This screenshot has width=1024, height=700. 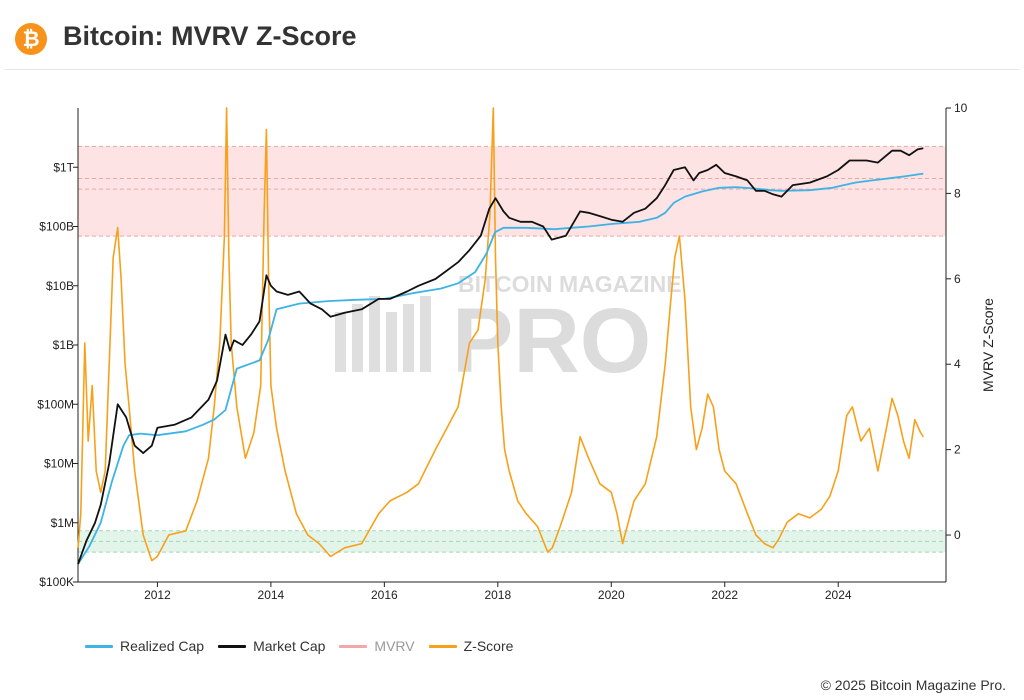 What do you see at coordinates (988, 345) in the screenshot?
I see `right-axis-label: MVRV Z-Score` at bounding box center [988, 345].